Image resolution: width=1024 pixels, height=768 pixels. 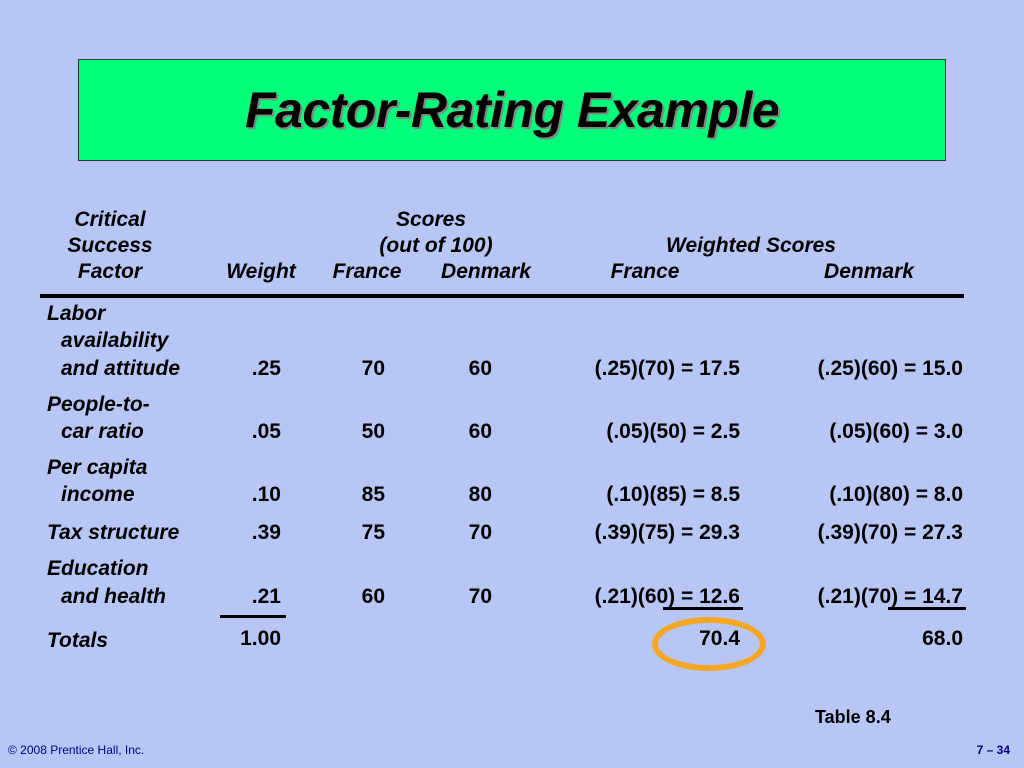 I want to click on row-weighted-denmark: (.21)(70) = 14.7, so click(x=890, y=596).